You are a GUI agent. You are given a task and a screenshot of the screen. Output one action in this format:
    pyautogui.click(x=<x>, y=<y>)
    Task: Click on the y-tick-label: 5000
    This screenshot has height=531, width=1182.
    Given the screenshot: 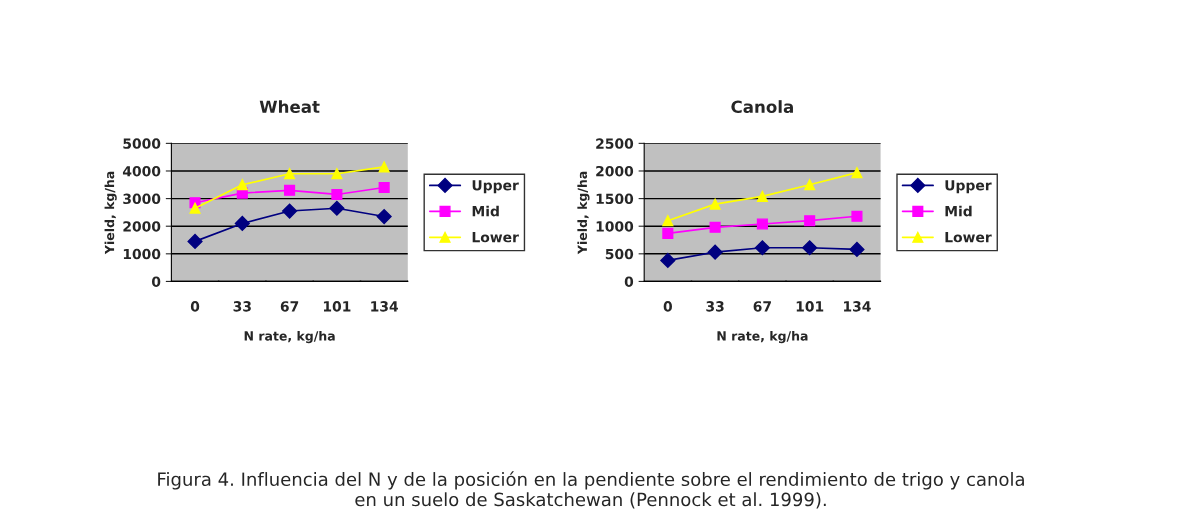 What is the action you would take?
    pyautogui.click(x=142, y=143)
    